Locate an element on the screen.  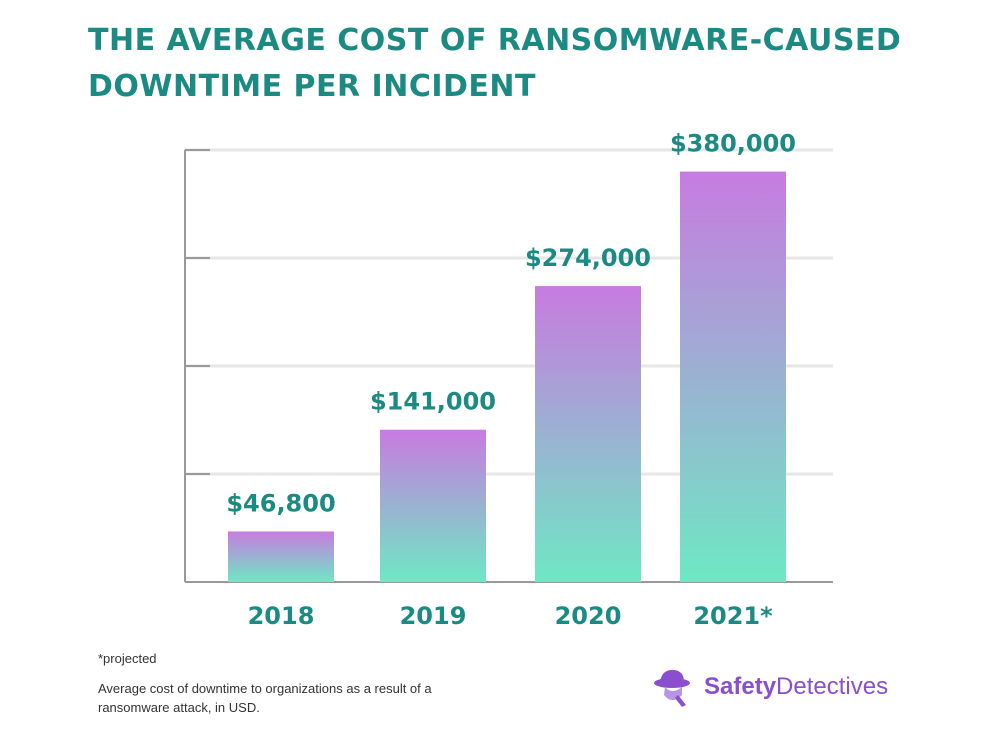
logo-text-detectives: Detectives is located at coordinates (832, 686).